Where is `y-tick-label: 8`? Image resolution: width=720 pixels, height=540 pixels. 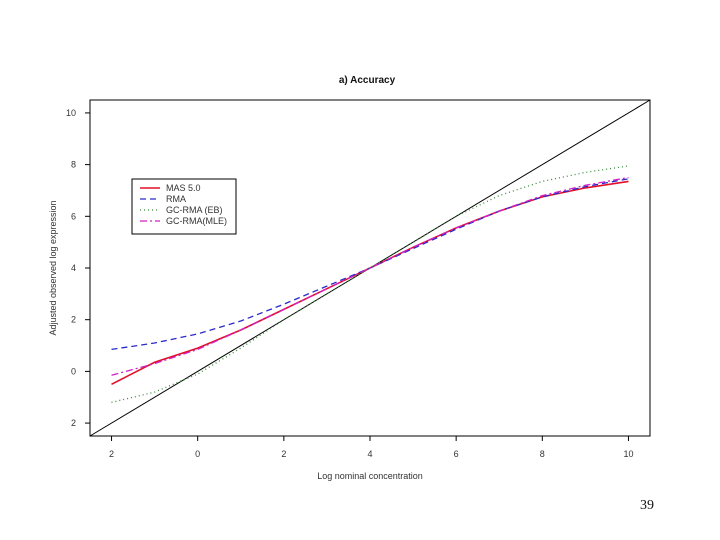
y-tick-label: 8 is located at coordinates (73, 165).